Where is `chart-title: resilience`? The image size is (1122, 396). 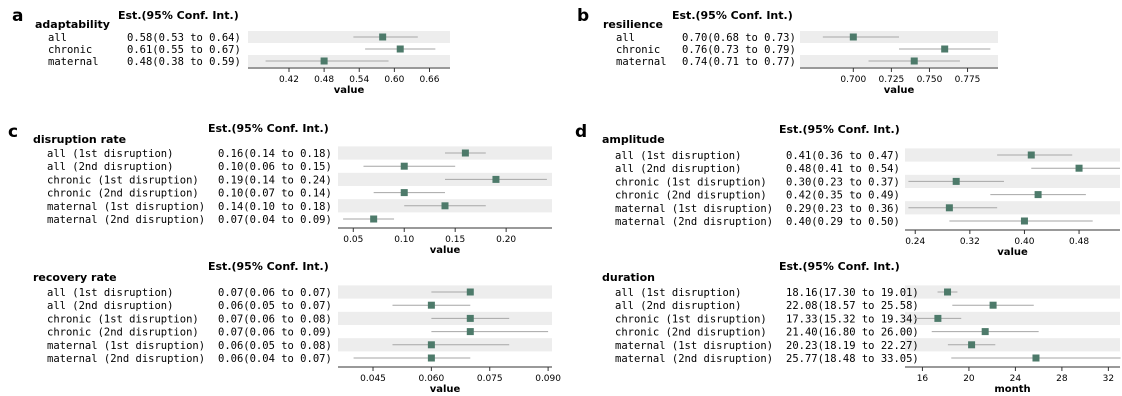
chart-title: resilience is located at coordinates (633, 24).